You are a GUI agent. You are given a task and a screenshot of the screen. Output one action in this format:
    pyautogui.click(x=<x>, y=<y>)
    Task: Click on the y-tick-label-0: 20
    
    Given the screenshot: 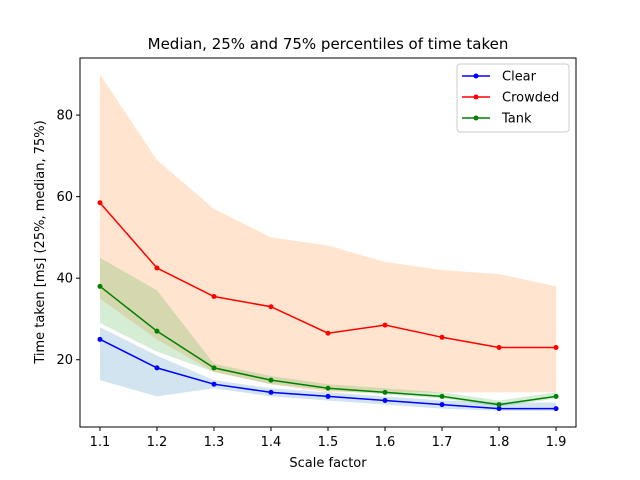 What is the action you would take?
    pyautogui.click(x=64, y=360)
    